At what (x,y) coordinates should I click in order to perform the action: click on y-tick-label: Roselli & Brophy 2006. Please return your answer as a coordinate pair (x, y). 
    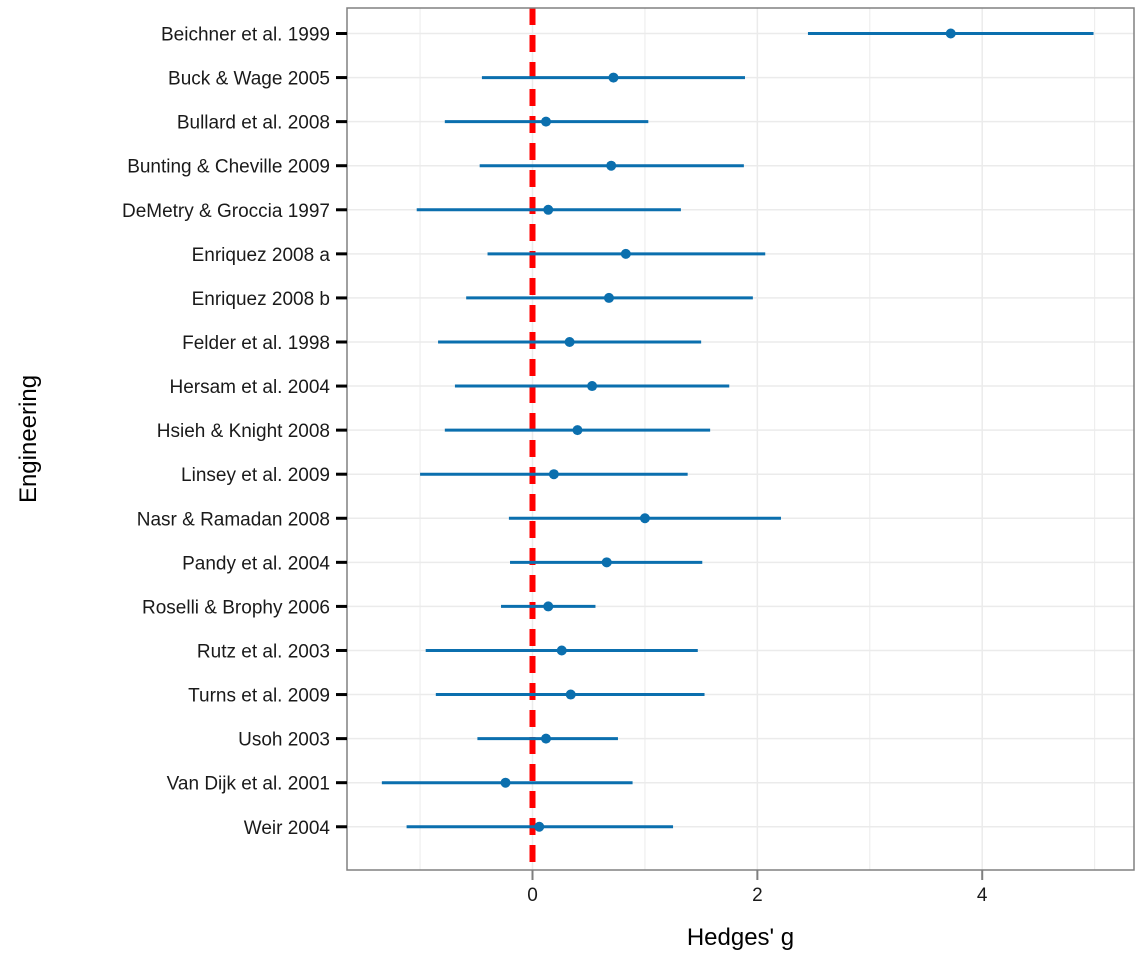
    Looking at the image, I should click on (236, 607).